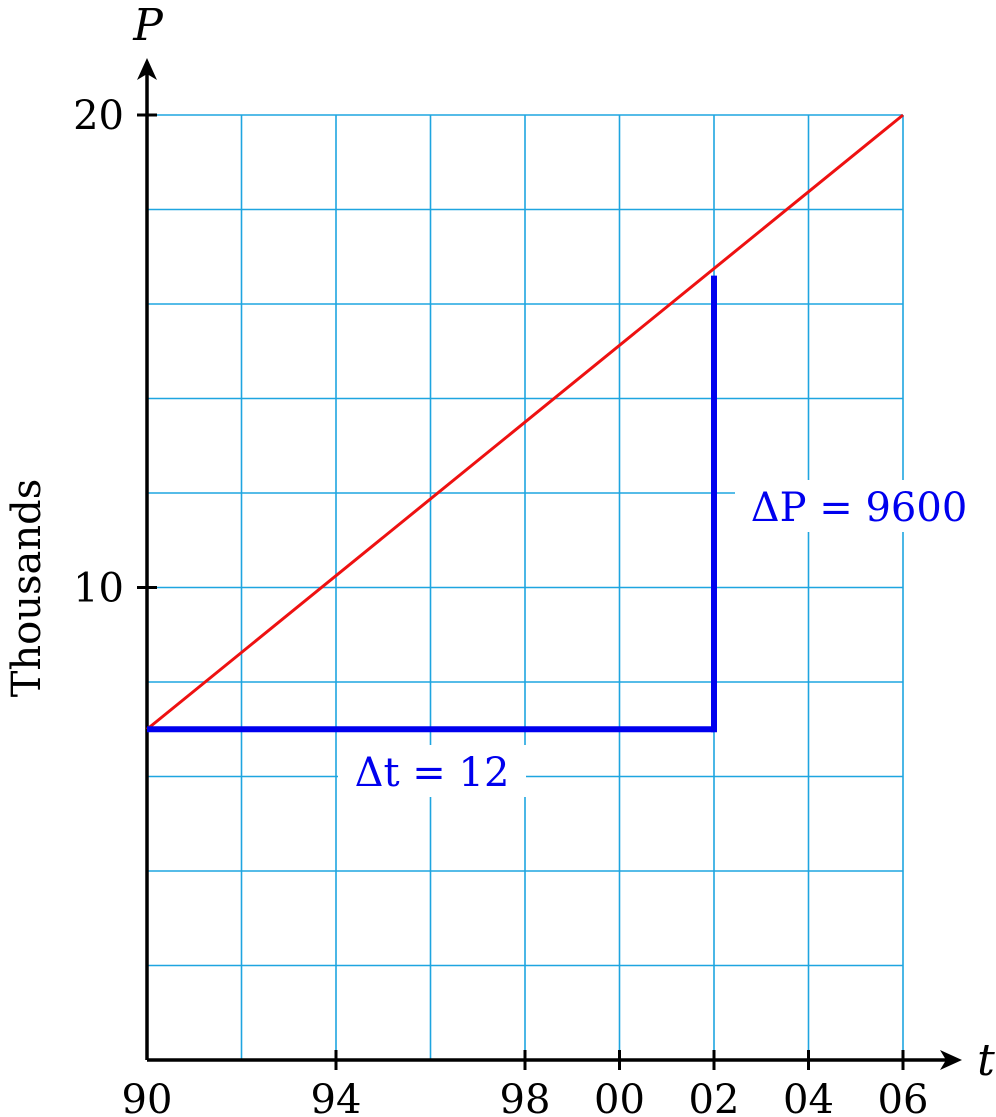 The width and height of the screenshot is (996, 1117). What do you see at coordinates (148, 25) in the screenshot?
I see `y-axis-label: P` at bounding box center [148, 25].